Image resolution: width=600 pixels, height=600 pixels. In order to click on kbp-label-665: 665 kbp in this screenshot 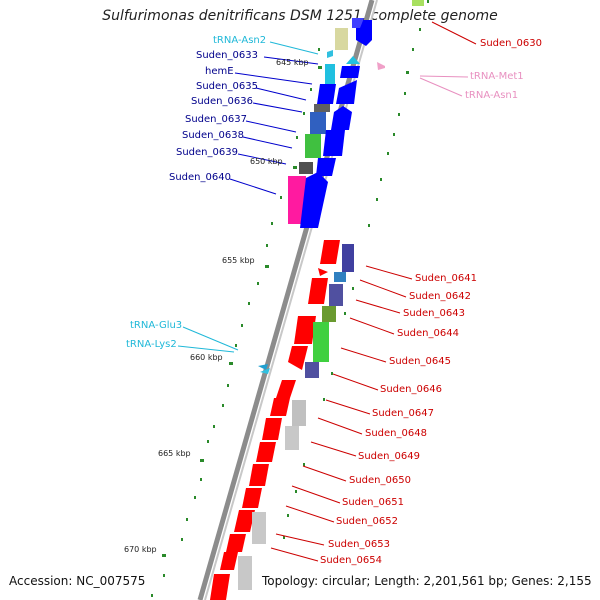, I will do `click(174, 453)`.